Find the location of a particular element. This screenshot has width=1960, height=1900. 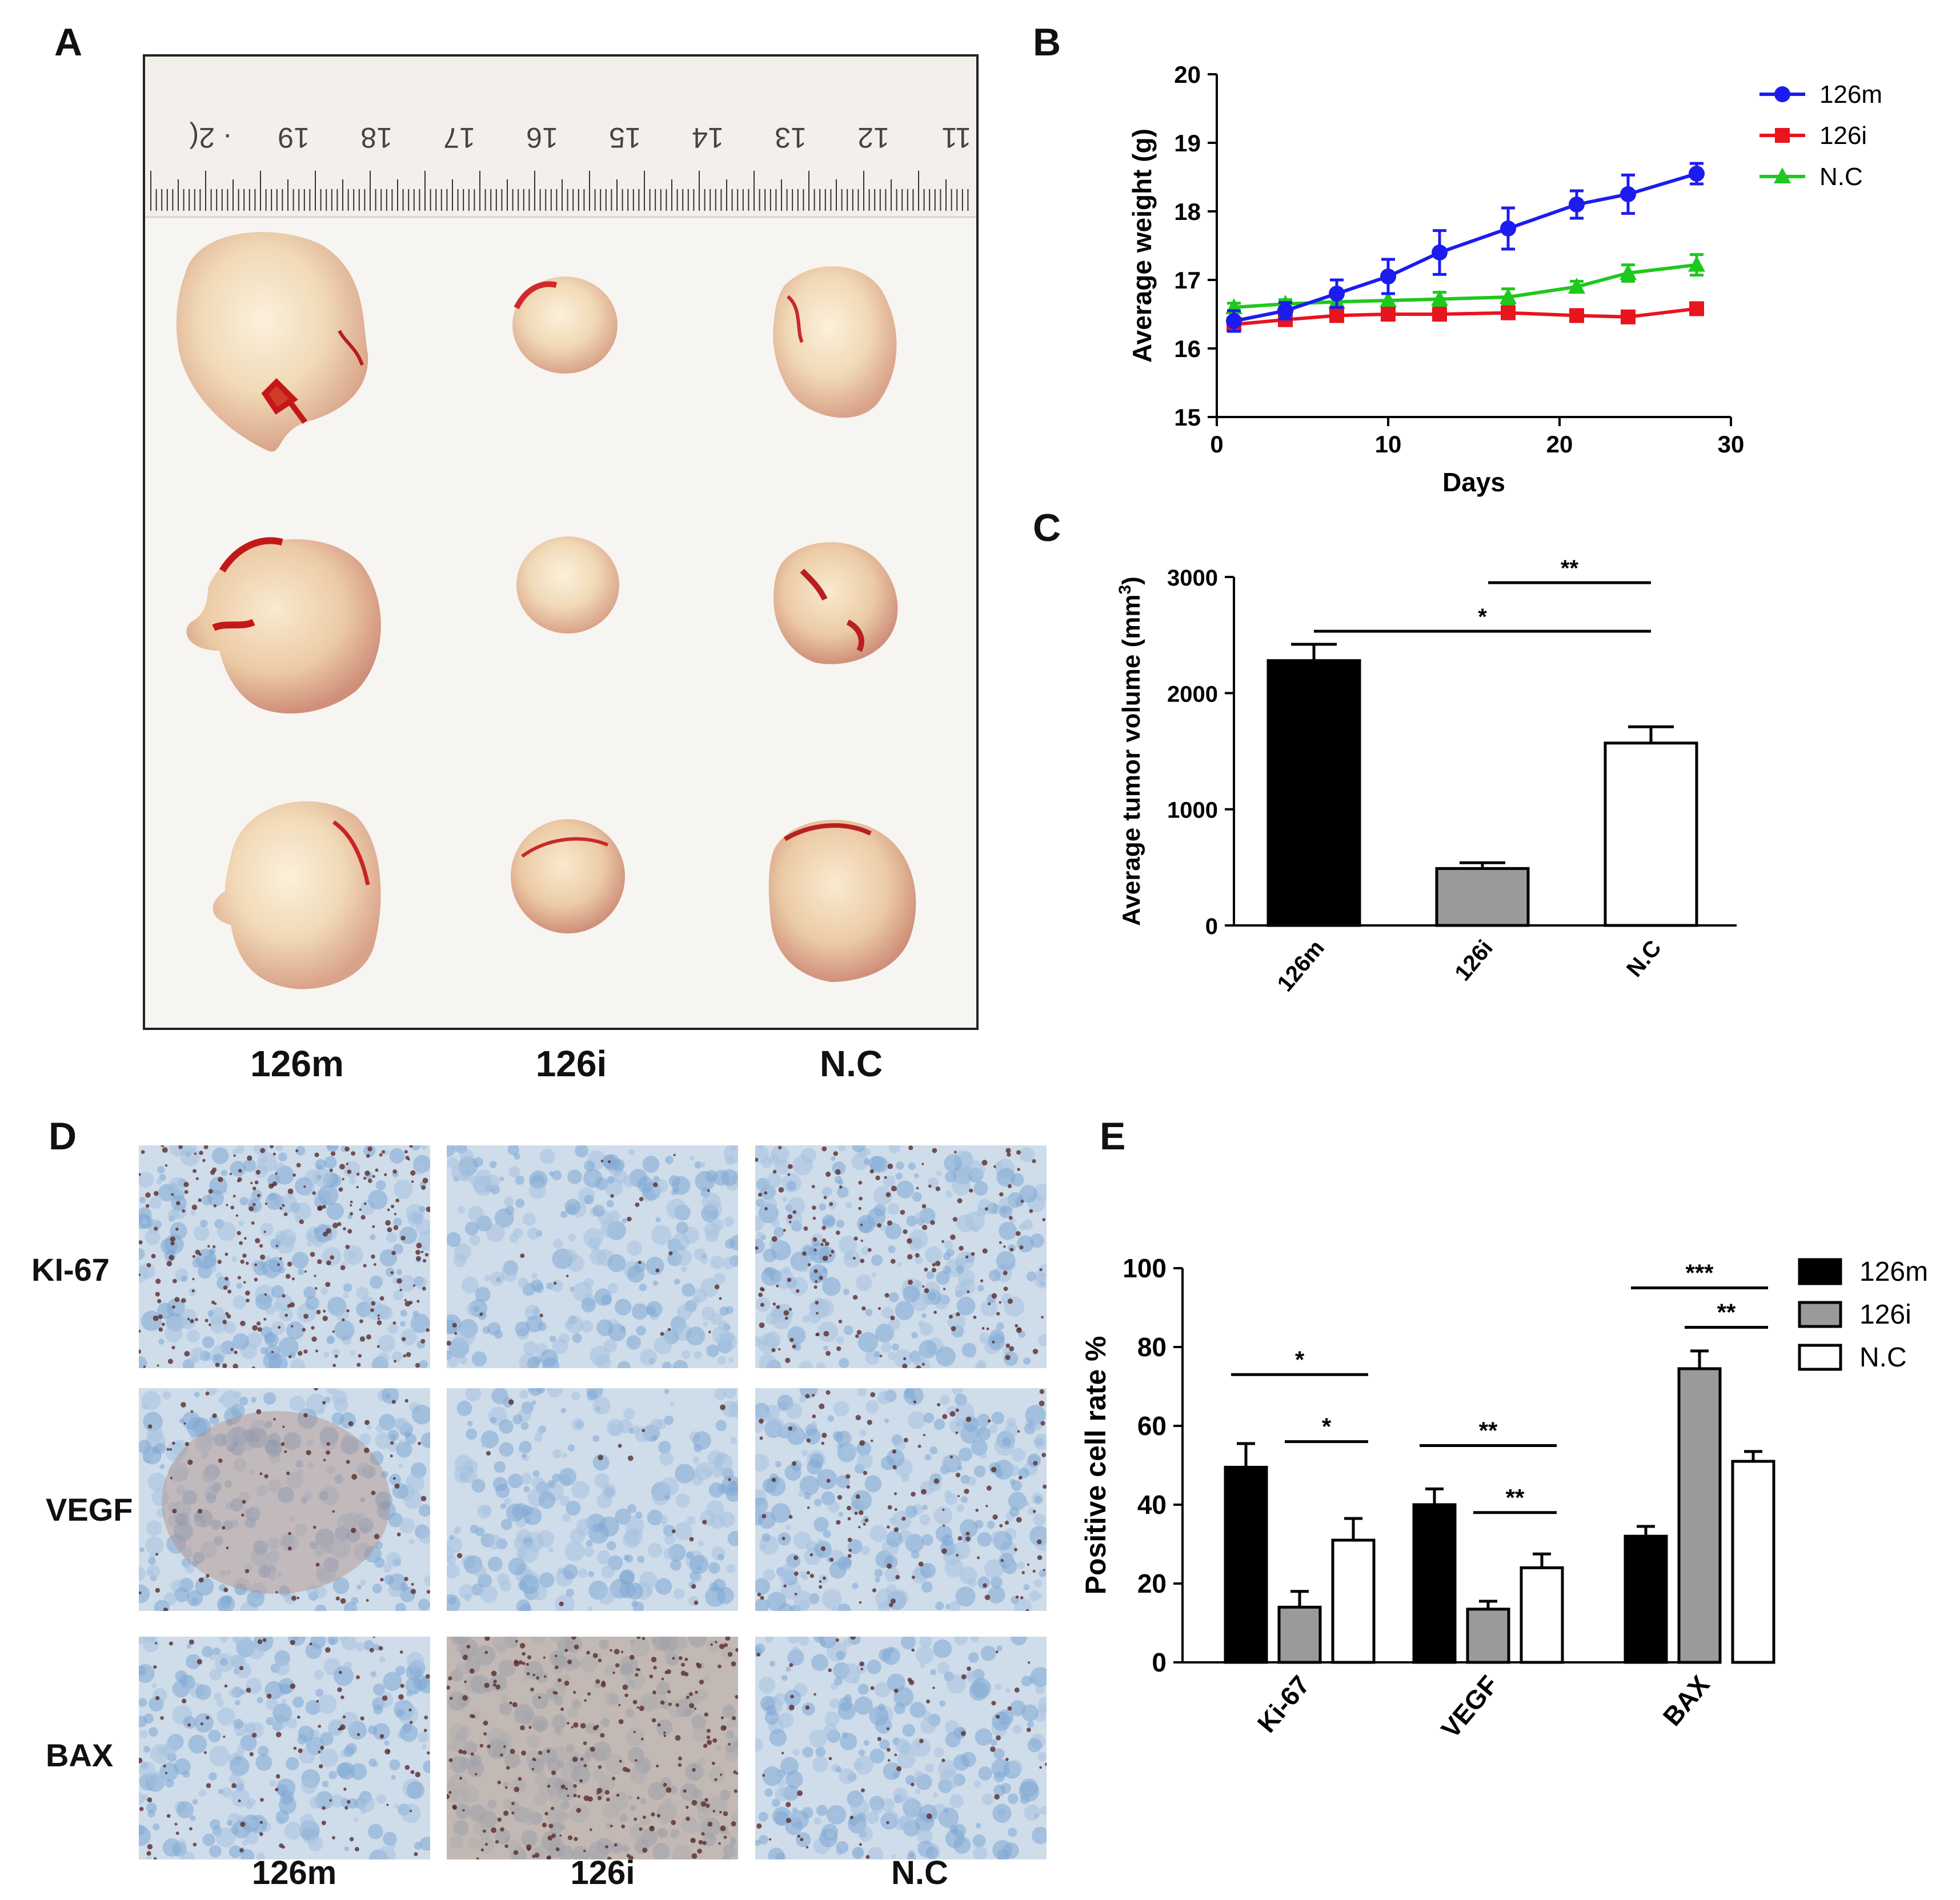

b-y-tick-label: 16 is located at coordinates (1187, 348).